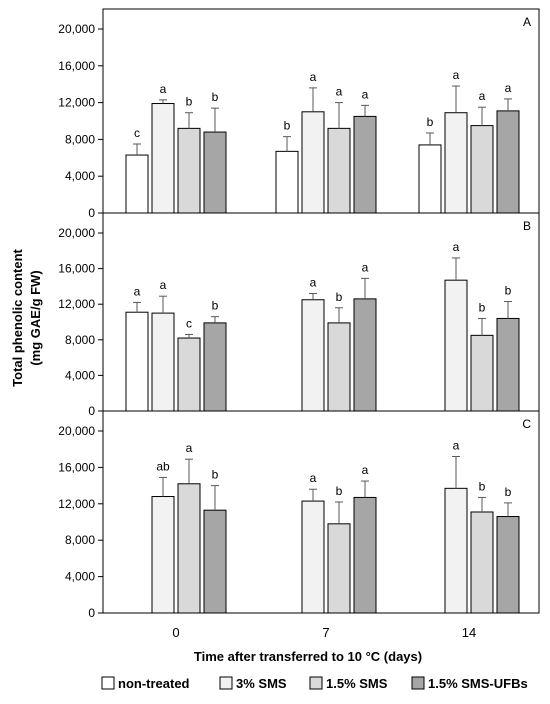 The width and height of the screenshot is (550, 704). I want to click on panel-label-1: B, so click(527, 226).